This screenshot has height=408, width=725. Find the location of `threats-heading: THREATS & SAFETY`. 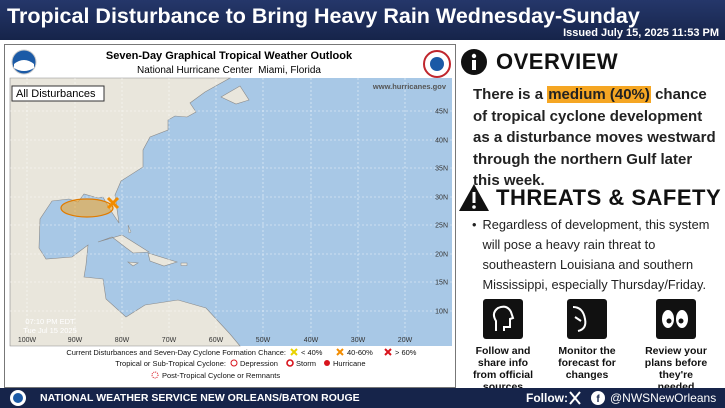

threats-heading: THREATS & SAFETY is located at coordinates (609, 197).